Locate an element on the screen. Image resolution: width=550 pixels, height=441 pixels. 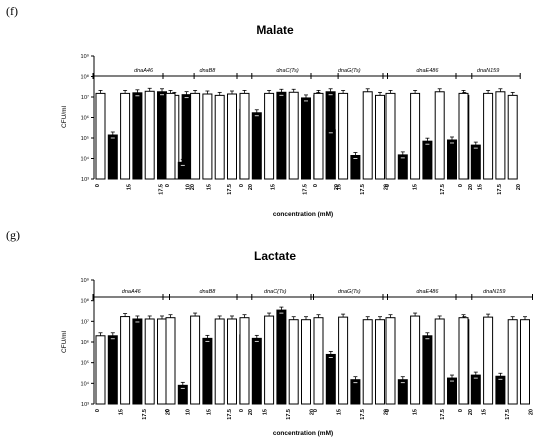
y-tick-label: 10⁹ is located at coordinates (85, 280).